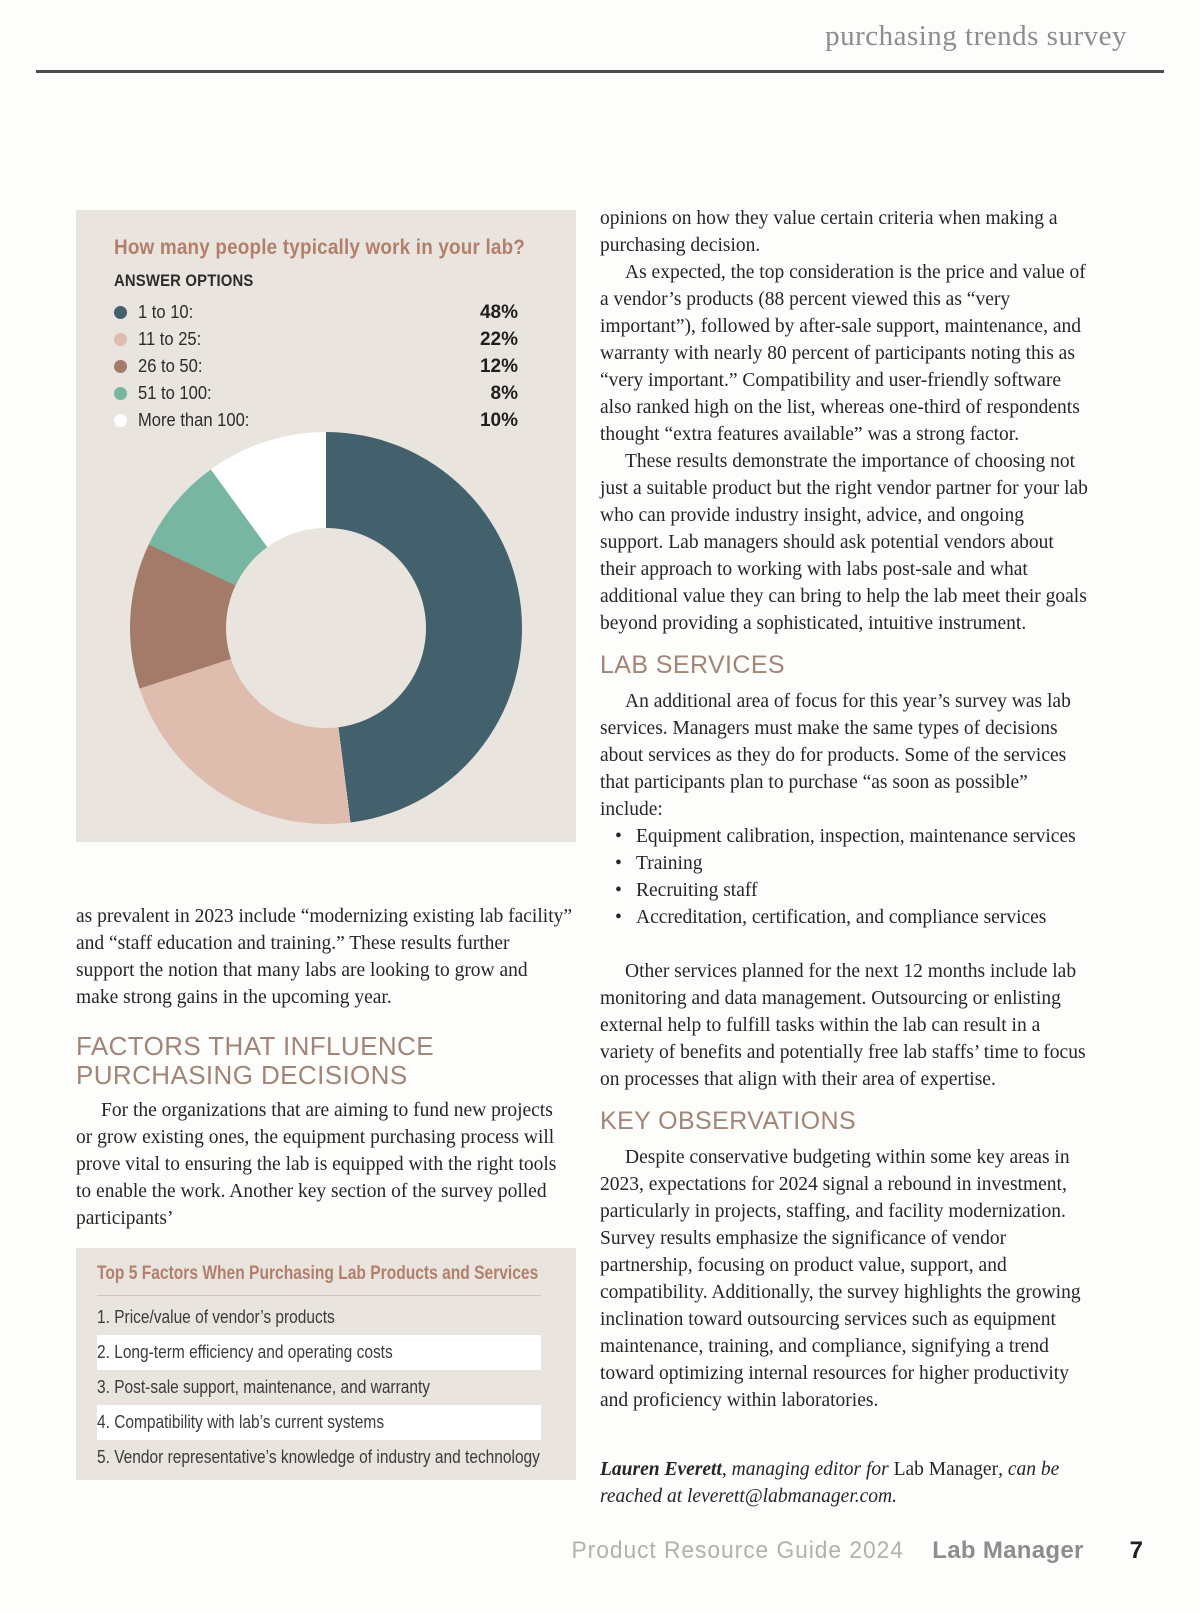 This screenshot has width=1200, height=1613. Describe the element at coordinates (216, 1317) in the screenshot. I see `top5-item-text: 1. Price/value of vendor’s products` at that location.